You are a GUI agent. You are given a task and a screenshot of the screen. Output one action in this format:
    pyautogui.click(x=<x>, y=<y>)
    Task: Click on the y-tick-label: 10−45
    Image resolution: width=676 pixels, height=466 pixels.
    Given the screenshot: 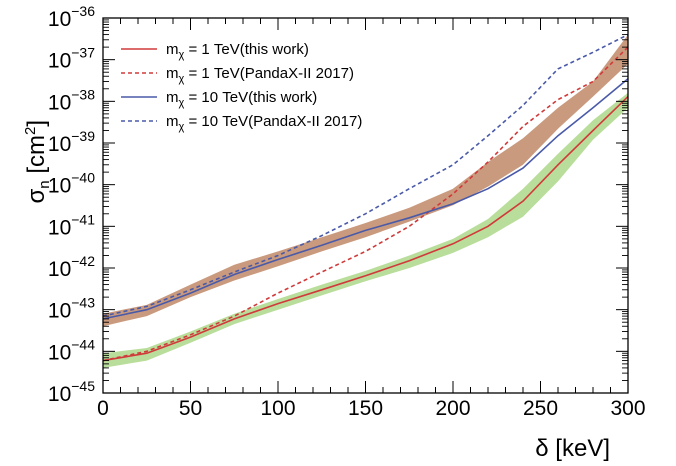 What is the action you would take?
    pyautogui.click(x=71, y=392)
    